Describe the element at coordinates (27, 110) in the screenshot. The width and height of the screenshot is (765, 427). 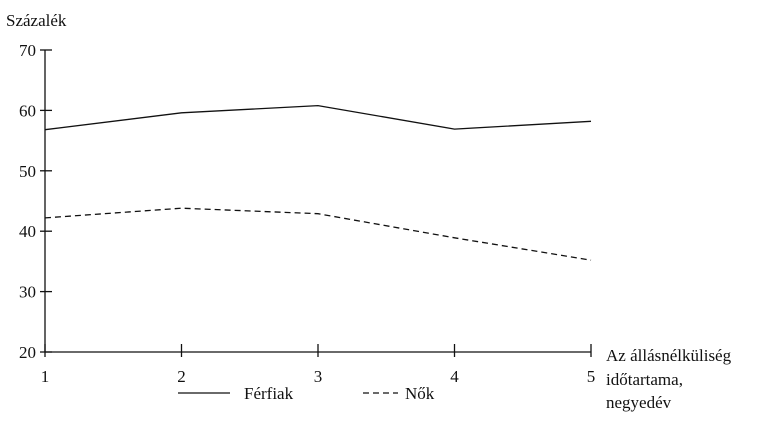
I see `y-tick-label: 60` at that location.